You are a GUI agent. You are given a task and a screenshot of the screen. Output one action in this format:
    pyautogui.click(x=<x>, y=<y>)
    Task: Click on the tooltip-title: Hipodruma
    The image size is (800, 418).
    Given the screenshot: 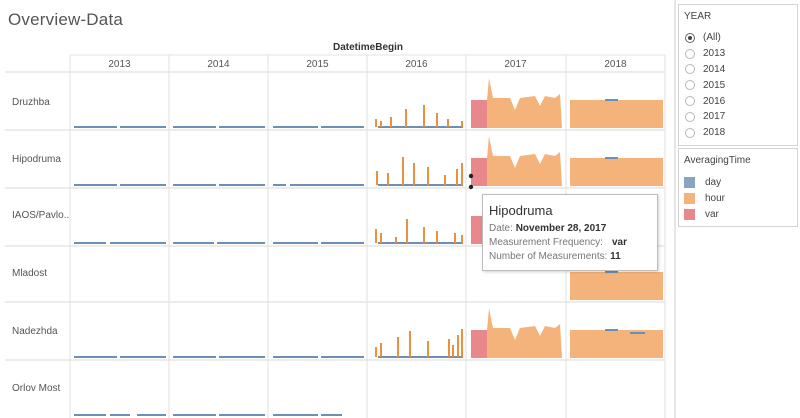 What is the action you would take?
    pyautogui.click(x=521, y=210)
    